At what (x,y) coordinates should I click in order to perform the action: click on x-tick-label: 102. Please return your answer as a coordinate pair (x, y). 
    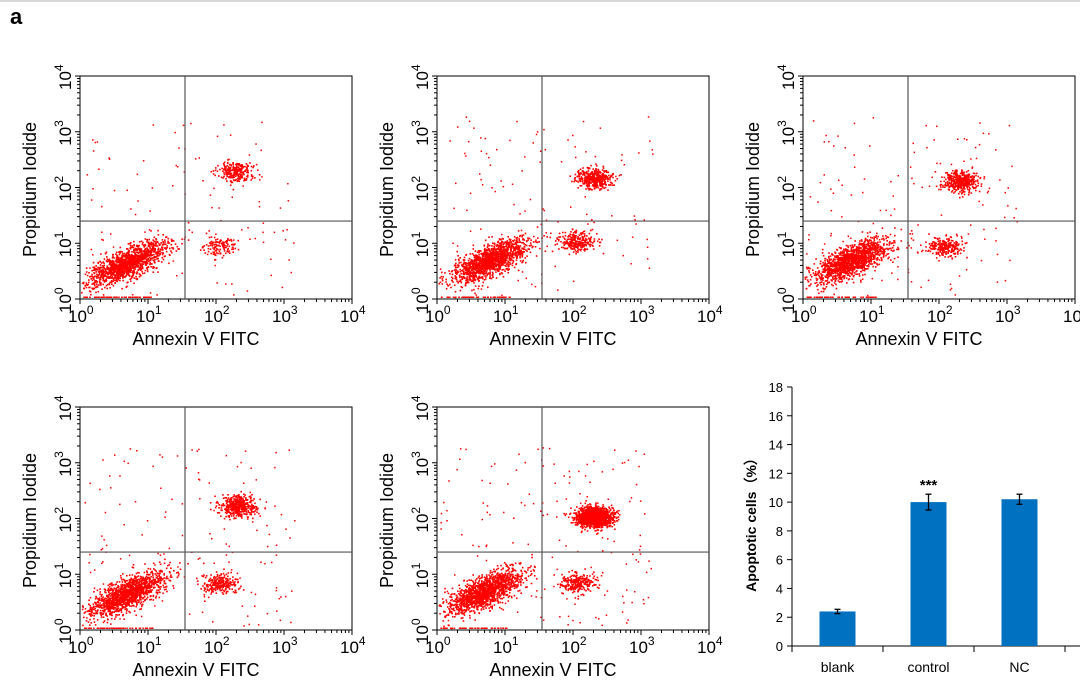
    Looking at the image, I should click on (574, 314).